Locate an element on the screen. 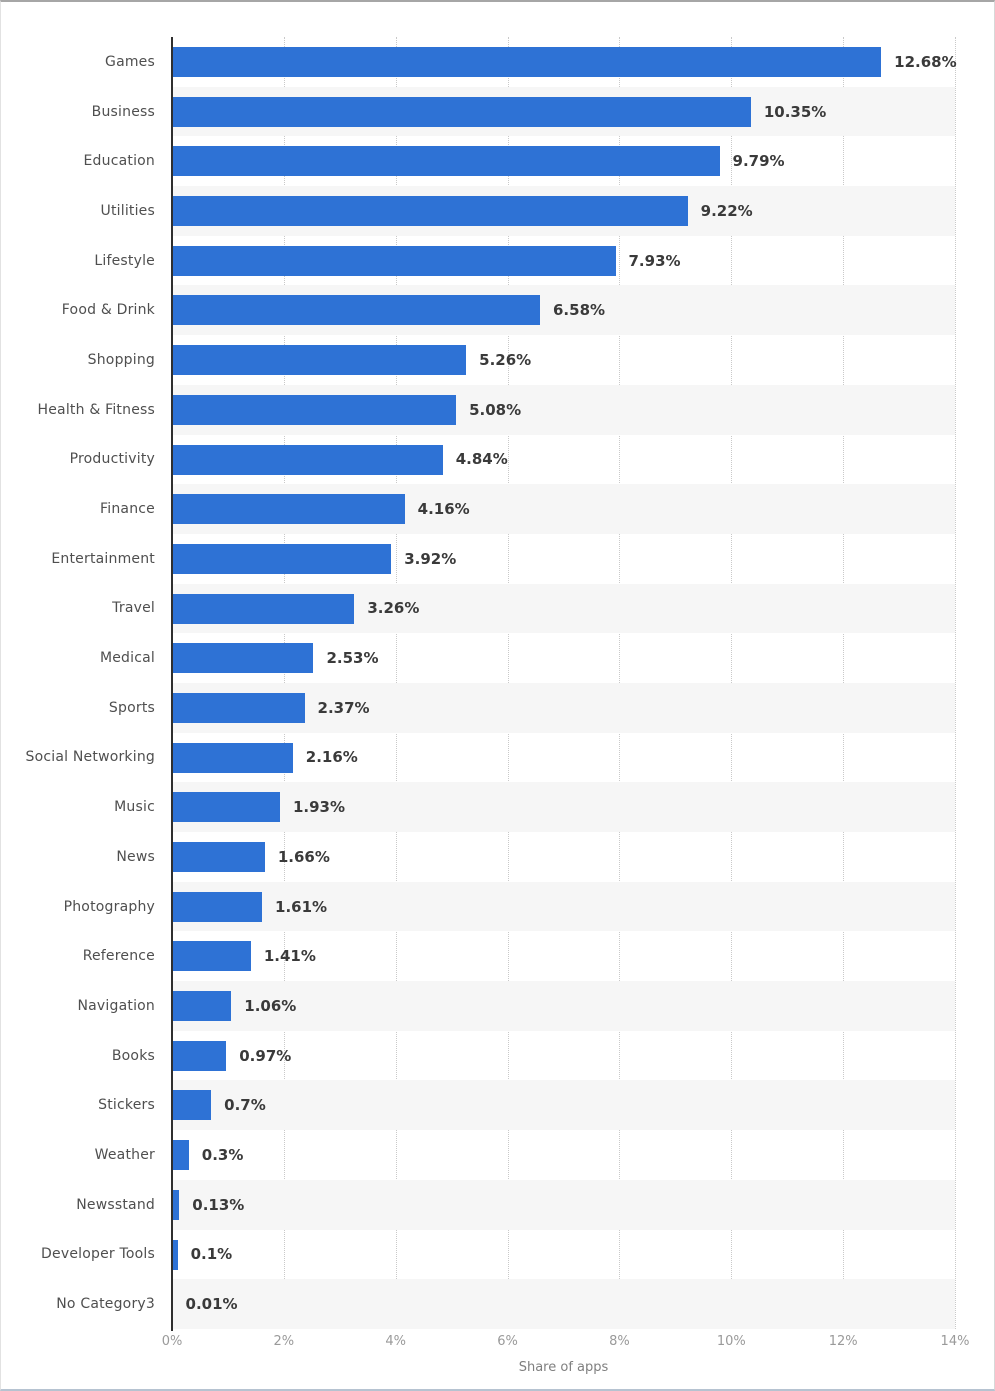  category-label: Utilities is located at coordinates (127, 210).